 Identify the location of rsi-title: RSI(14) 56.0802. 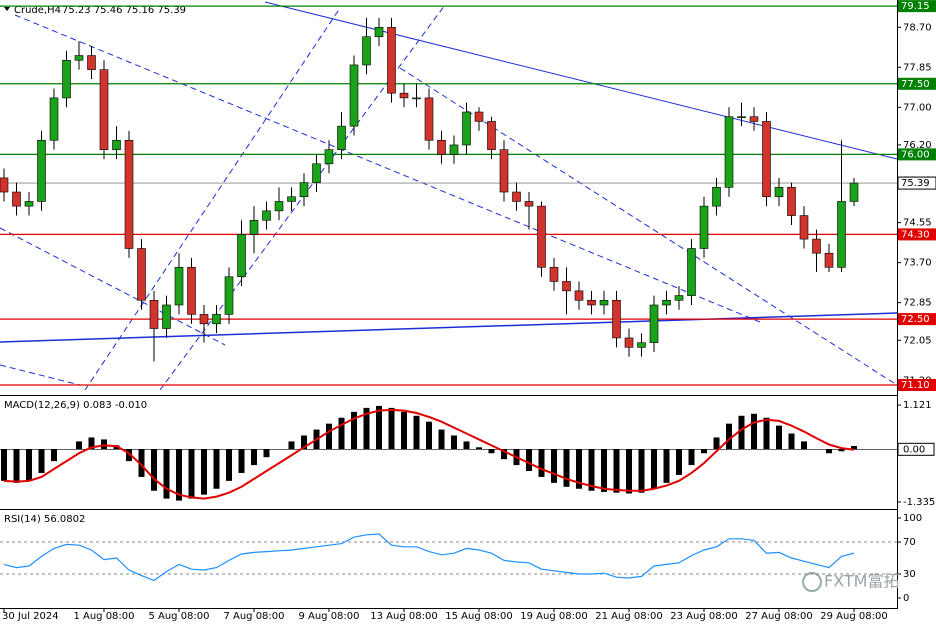
(44, 519).